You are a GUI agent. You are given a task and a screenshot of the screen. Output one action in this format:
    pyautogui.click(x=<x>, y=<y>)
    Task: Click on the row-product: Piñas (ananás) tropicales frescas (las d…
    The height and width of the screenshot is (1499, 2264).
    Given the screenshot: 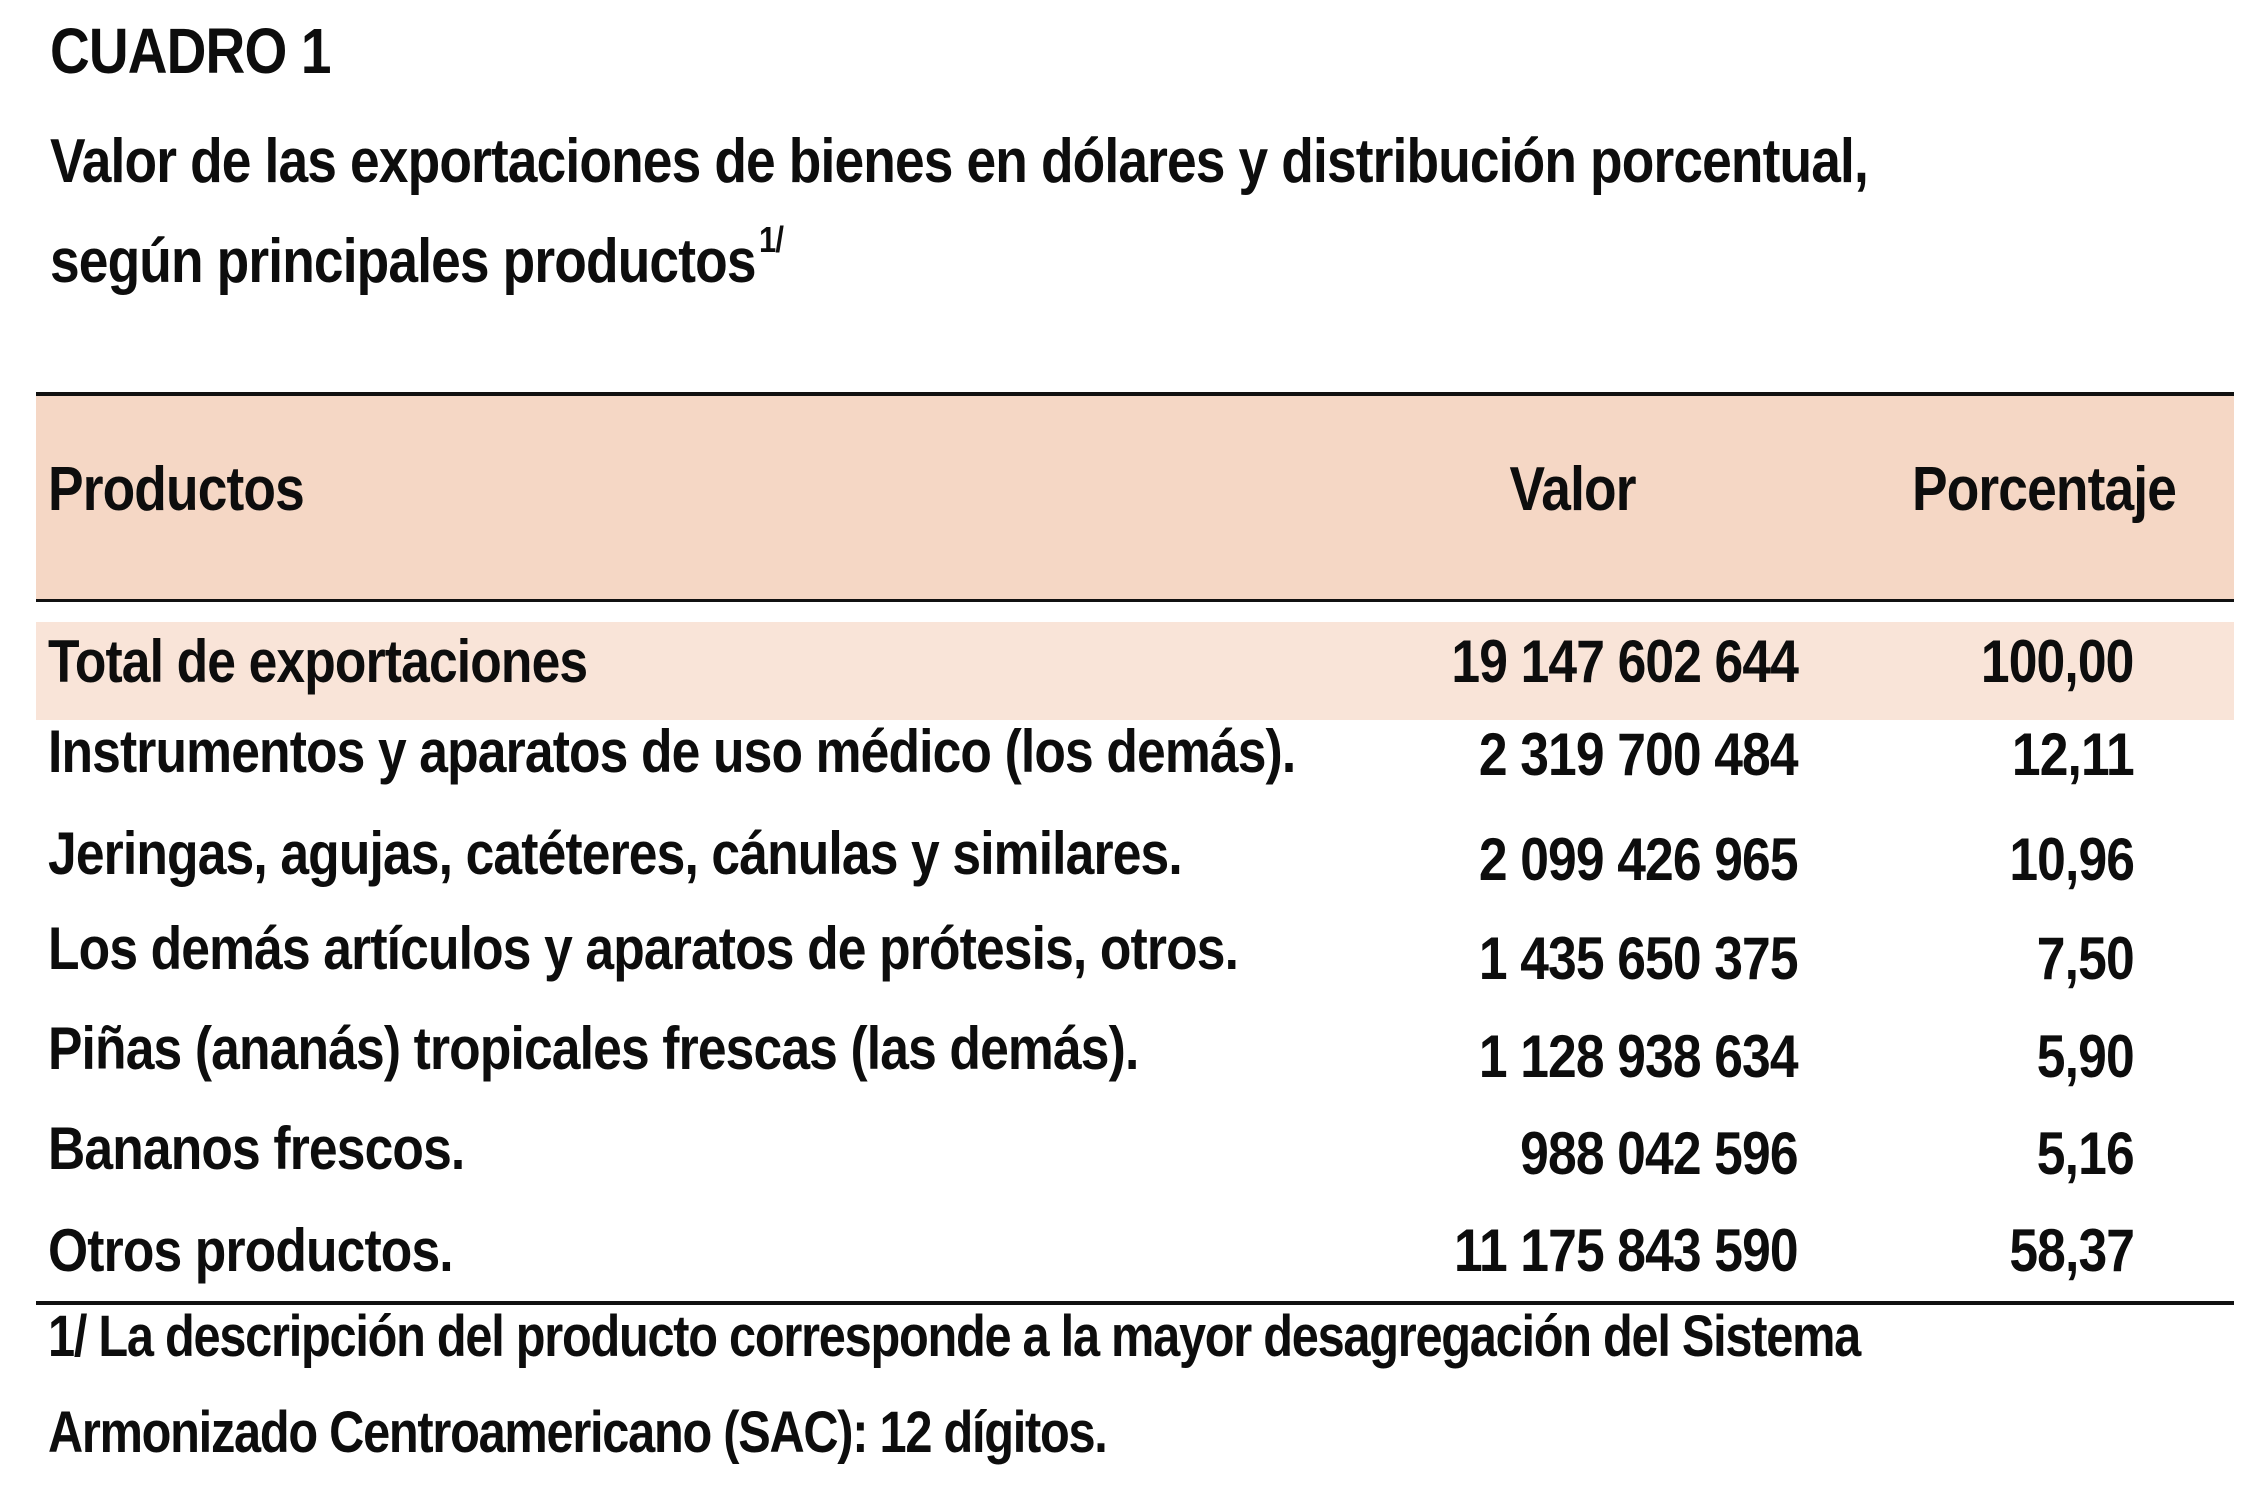 What is the action you would take?
    pyautogui.click(x=593, y=1048)
    